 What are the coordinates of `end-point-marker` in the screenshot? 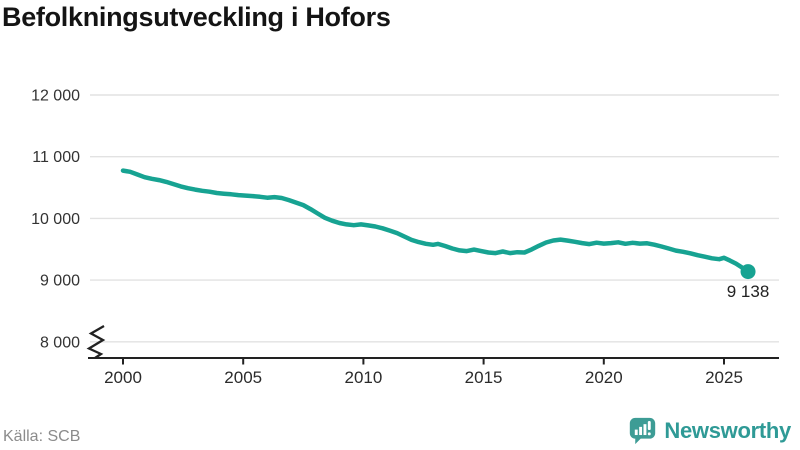 It's located at (748, 272).